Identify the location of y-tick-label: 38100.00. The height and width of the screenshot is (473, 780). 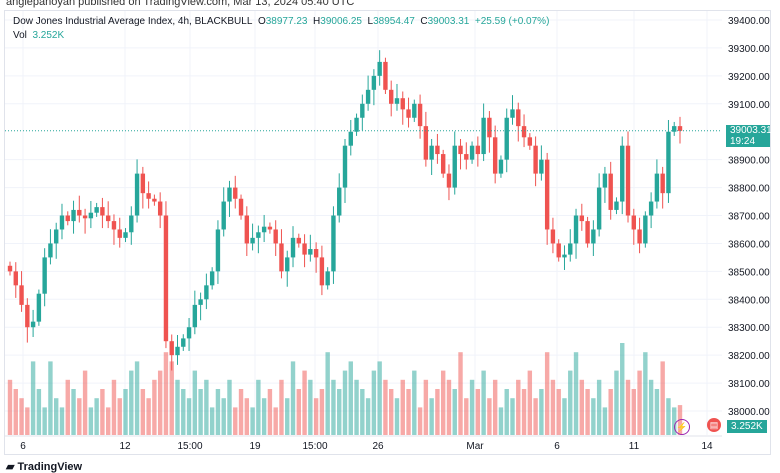
(749, 384).